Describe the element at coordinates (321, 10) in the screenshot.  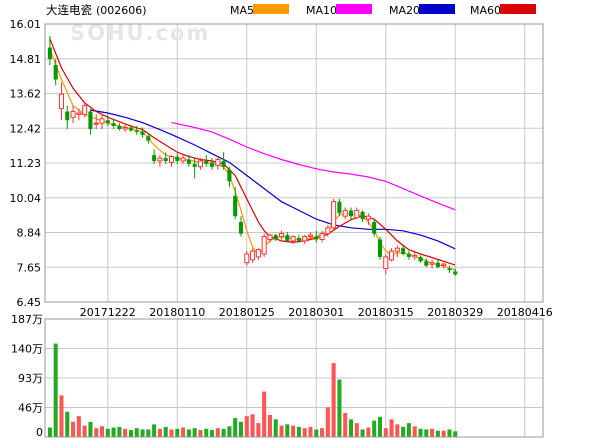
I see `legend-label: MA10` at that location.